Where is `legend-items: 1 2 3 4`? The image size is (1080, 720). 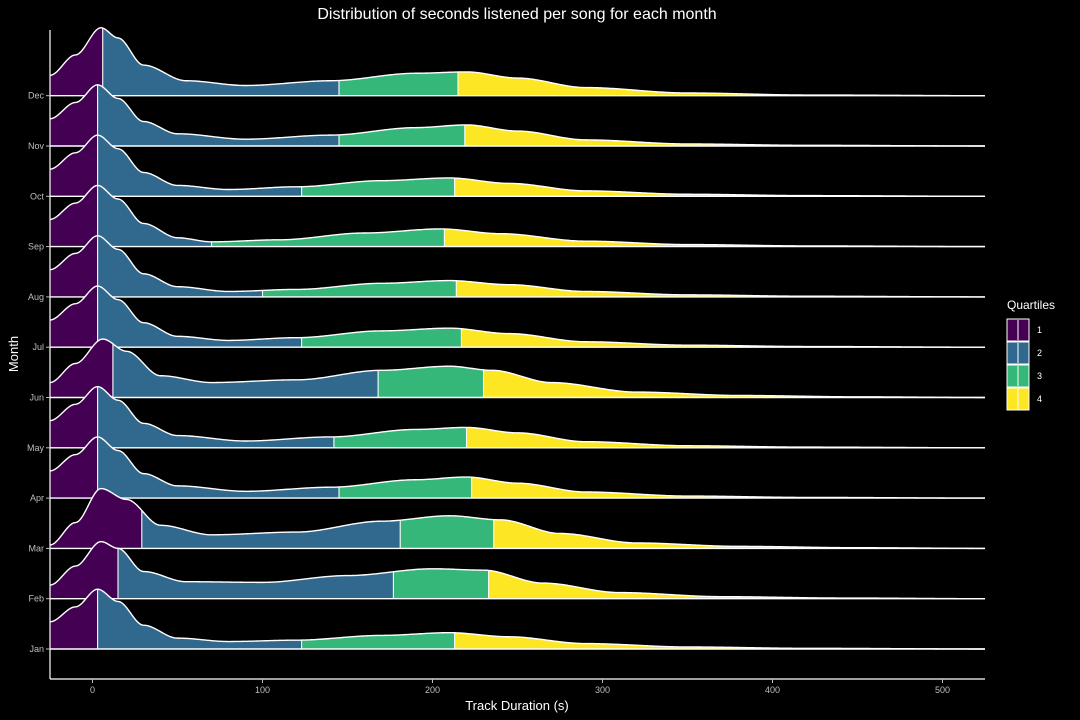 legend-items: 1 2 3 4 is located at coordinates (1024, 364).